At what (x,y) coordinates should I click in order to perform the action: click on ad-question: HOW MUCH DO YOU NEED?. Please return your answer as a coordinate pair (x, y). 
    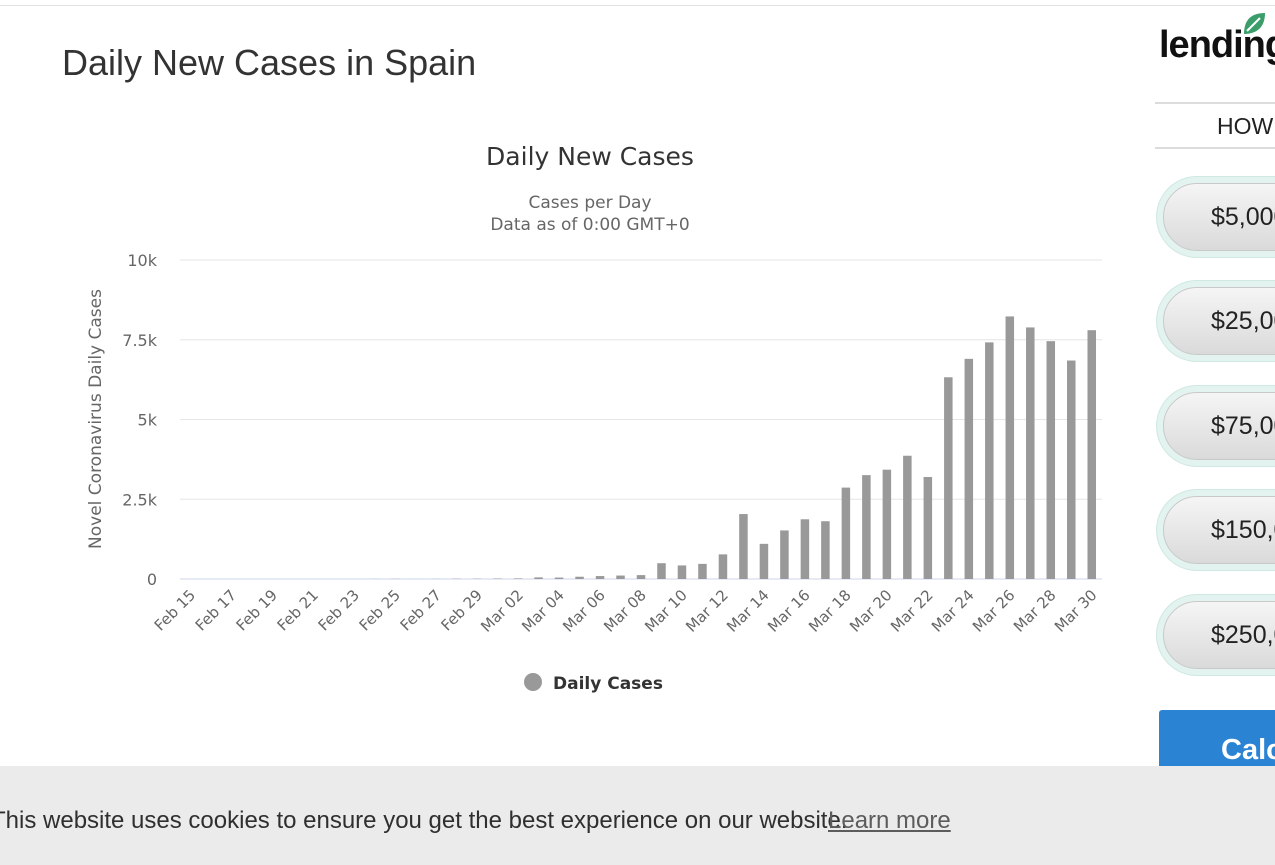
    Looking at the image, I should click on (1246, 126).